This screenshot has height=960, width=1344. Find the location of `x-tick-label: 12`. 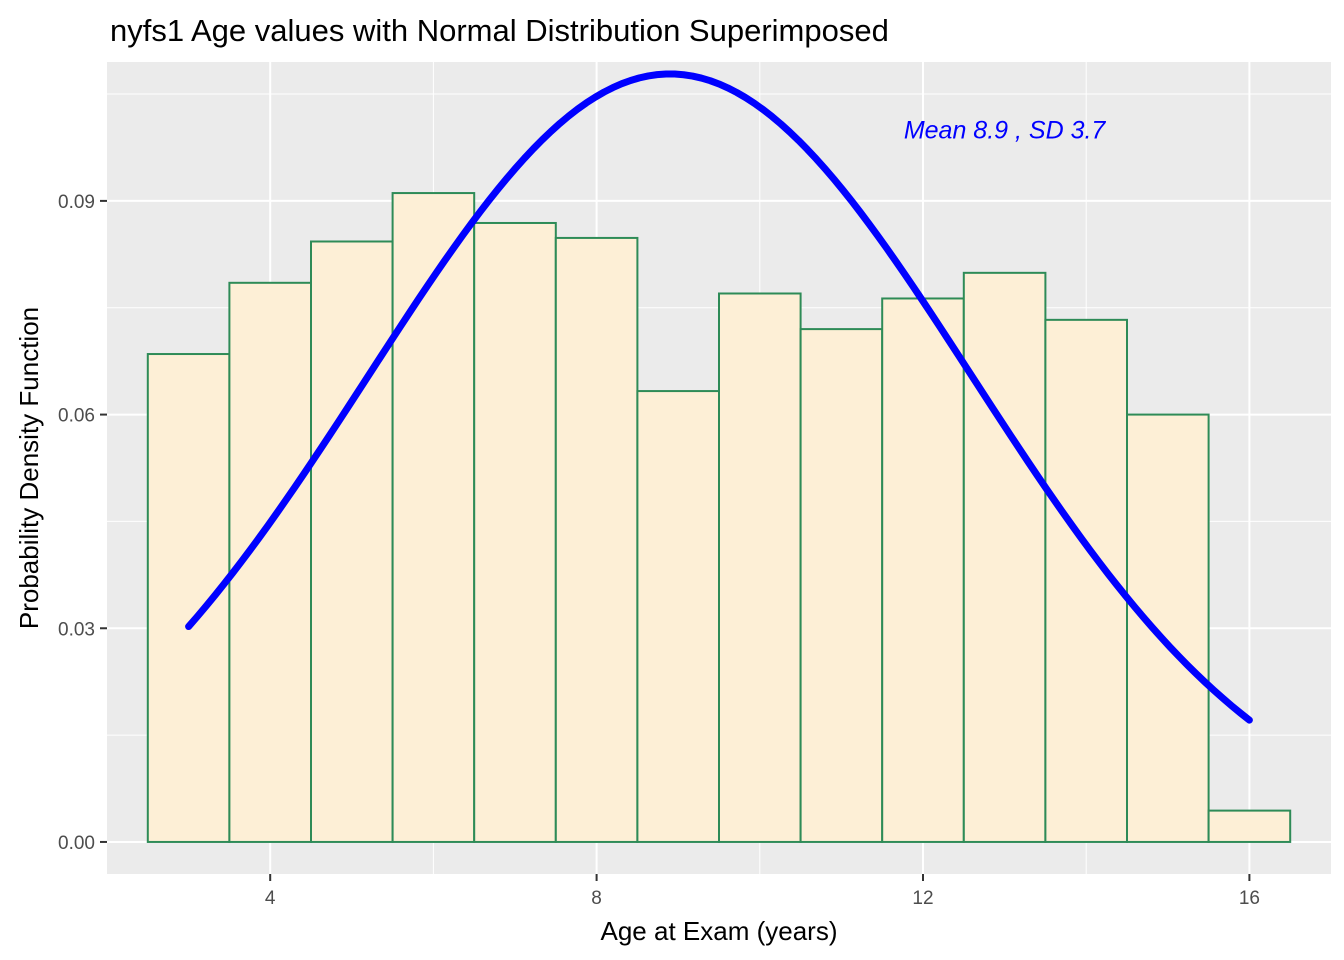

x-tick-label: 12 is located at coordinates (922, 898).